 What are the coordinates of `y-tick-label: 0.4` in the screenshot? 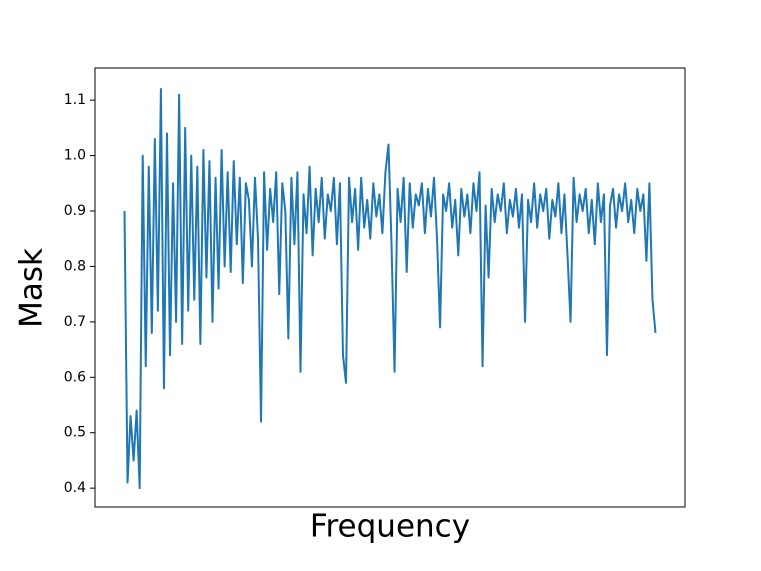 It's located at (75, 488).